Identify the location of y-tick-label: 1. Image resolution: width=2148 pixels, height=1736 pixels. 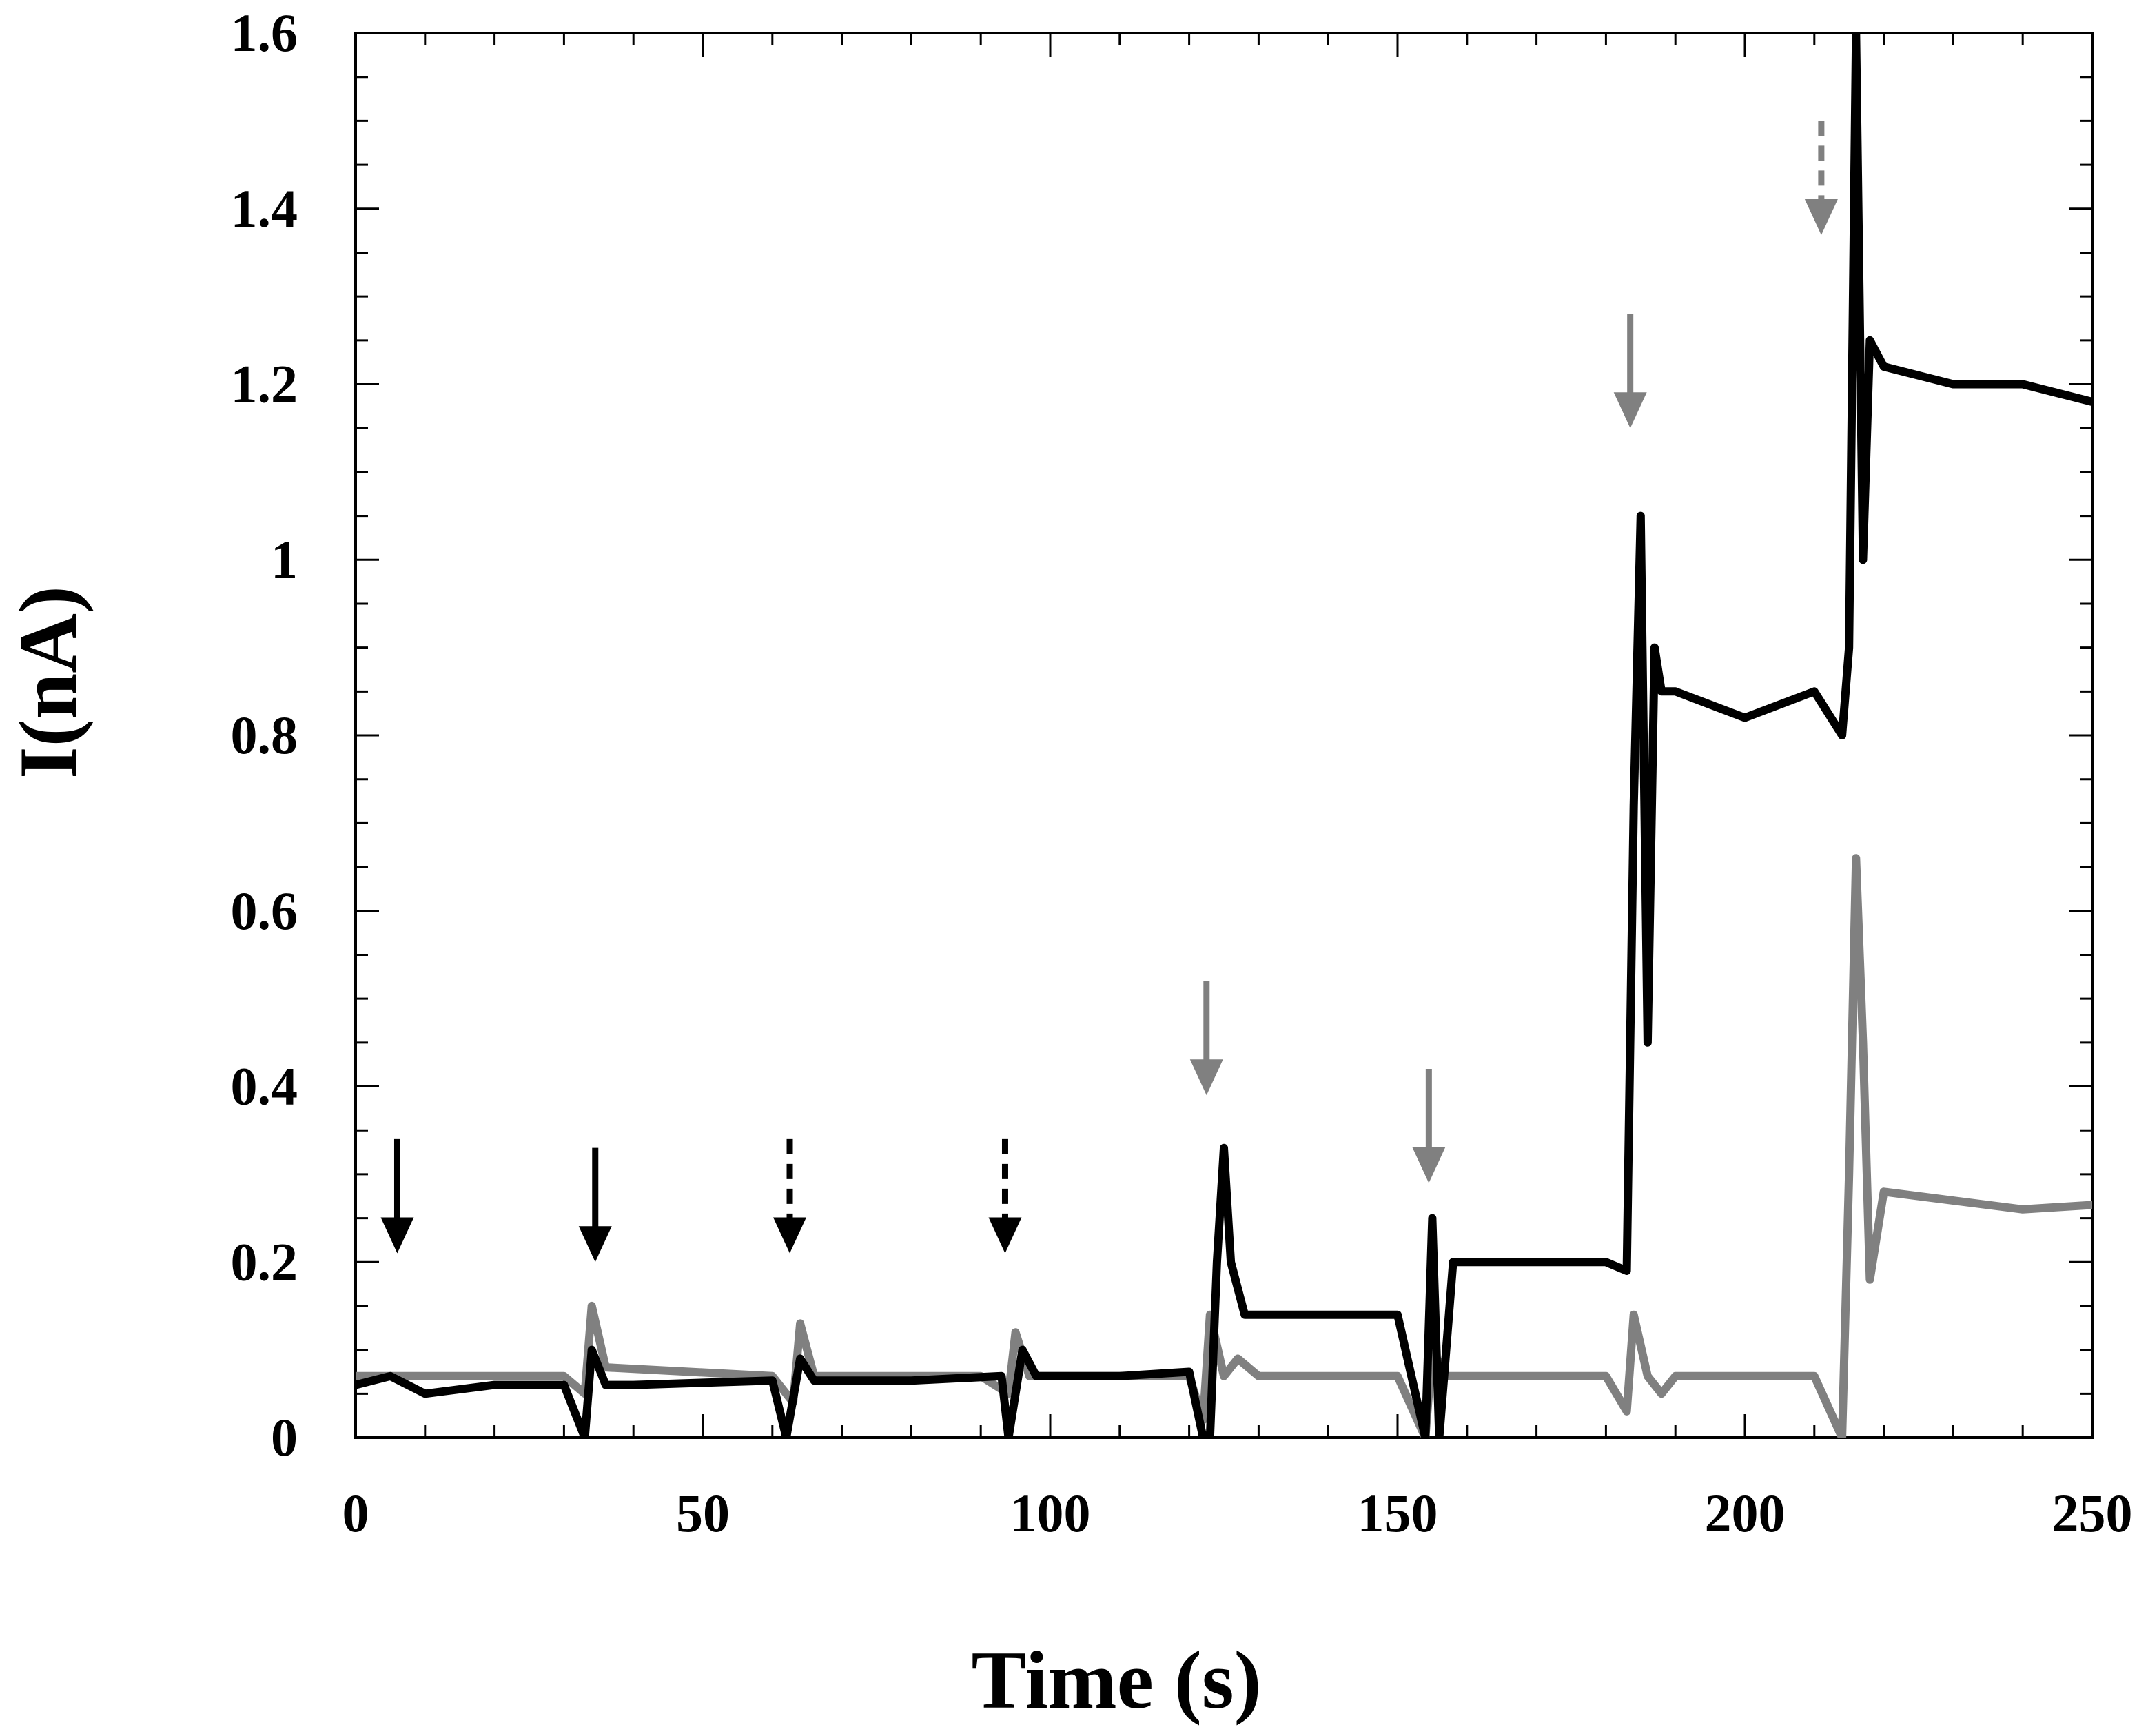
(285, 559).